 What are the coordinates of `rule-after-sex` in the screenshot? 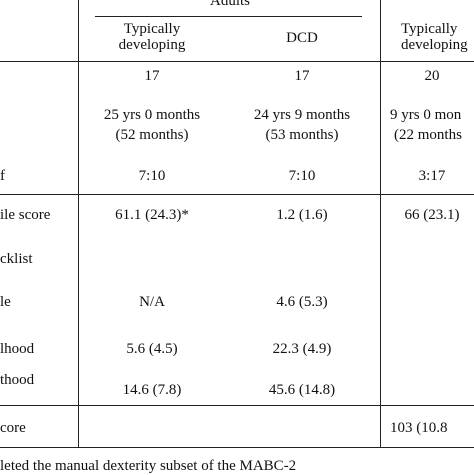 It's located at (237, 194).